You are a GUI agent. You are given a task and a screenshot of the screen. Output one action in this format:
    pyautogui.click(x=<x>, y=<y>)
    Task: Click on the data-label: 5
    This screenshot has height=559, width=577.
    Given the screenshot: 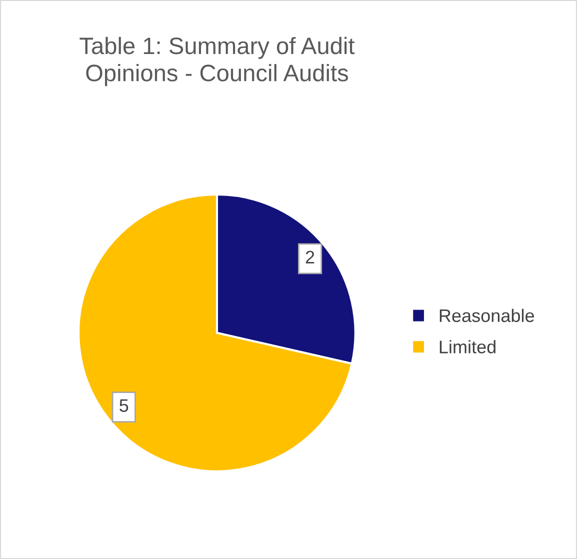 What is the action you would take?
    pyautogui.click(x=124, y=405)
    